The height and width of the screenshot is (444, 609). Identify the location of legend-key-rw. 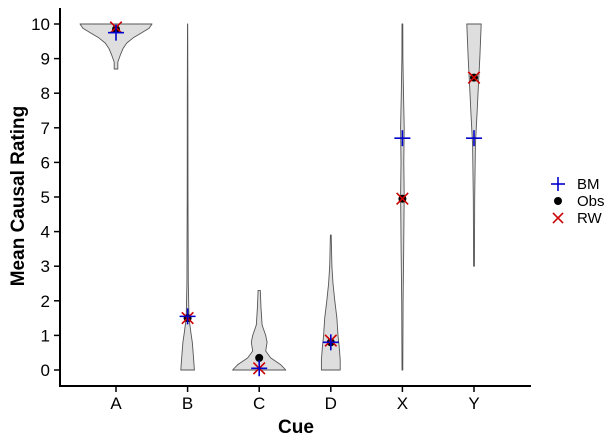
(558, 218).